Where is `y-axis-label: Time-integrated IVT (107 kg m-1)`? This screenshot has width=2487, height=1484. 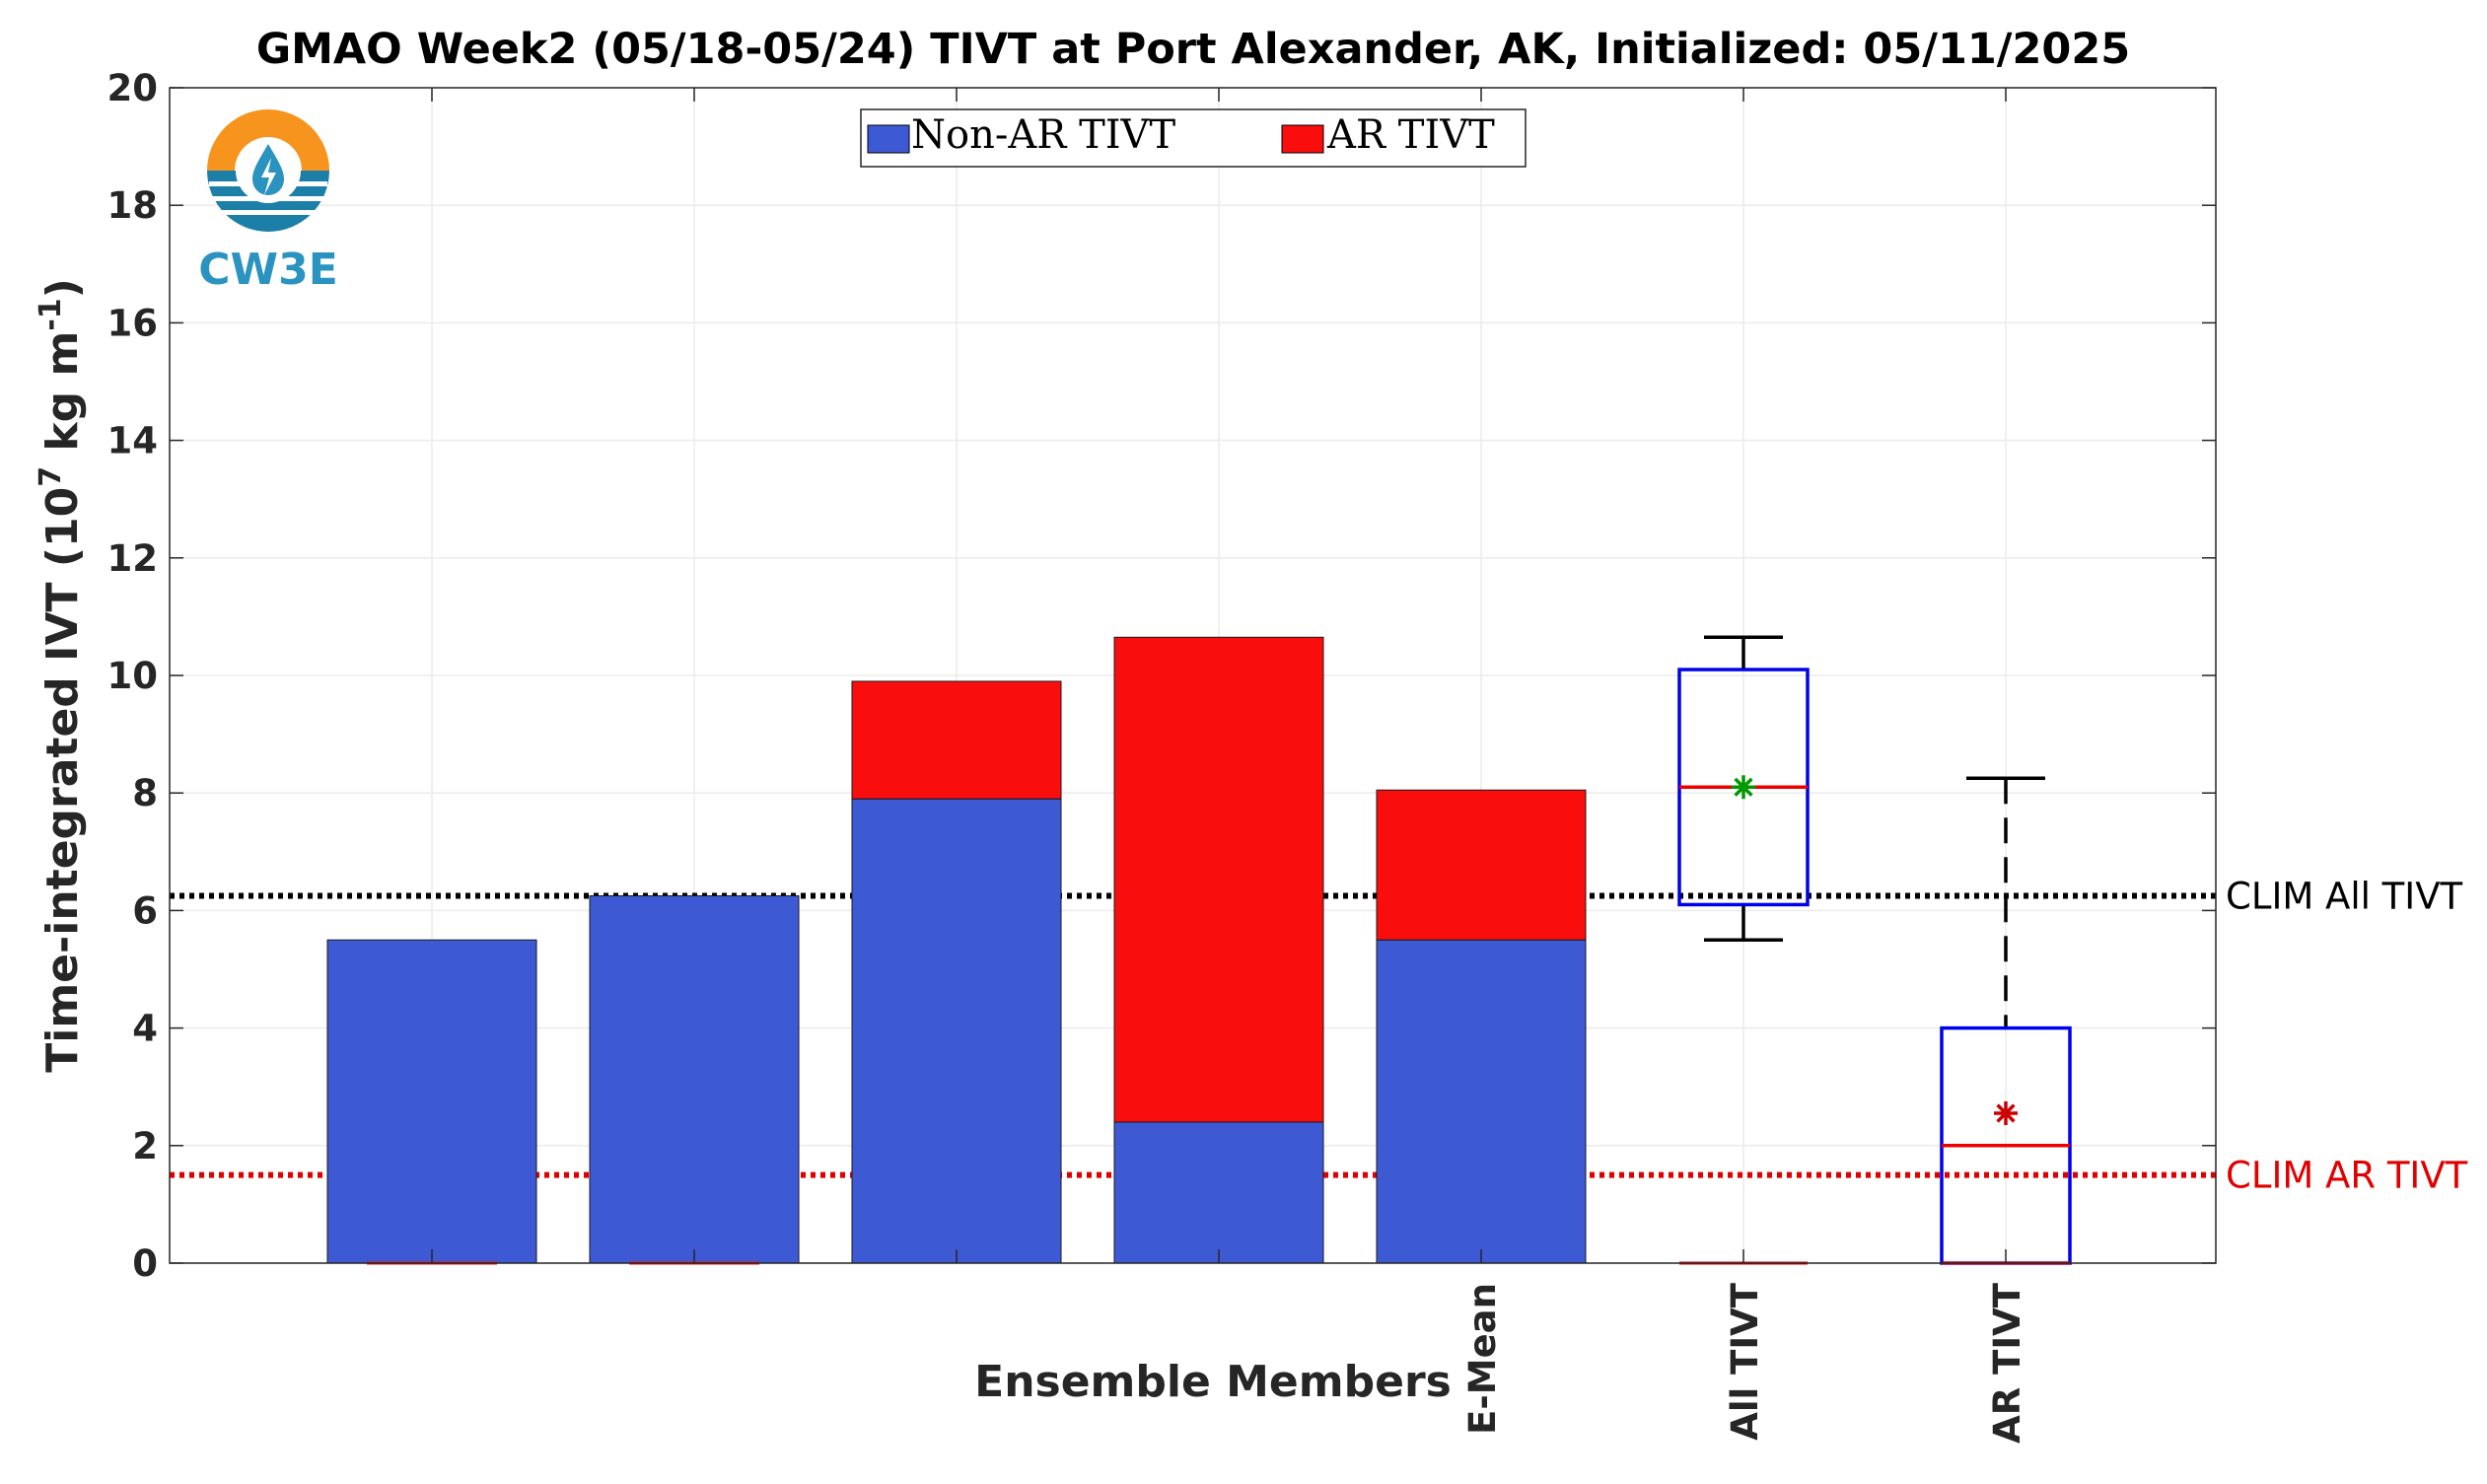 y-axis-label: Time-integrated IVT (107 kg m-1) is located at coordinates (61, 675).